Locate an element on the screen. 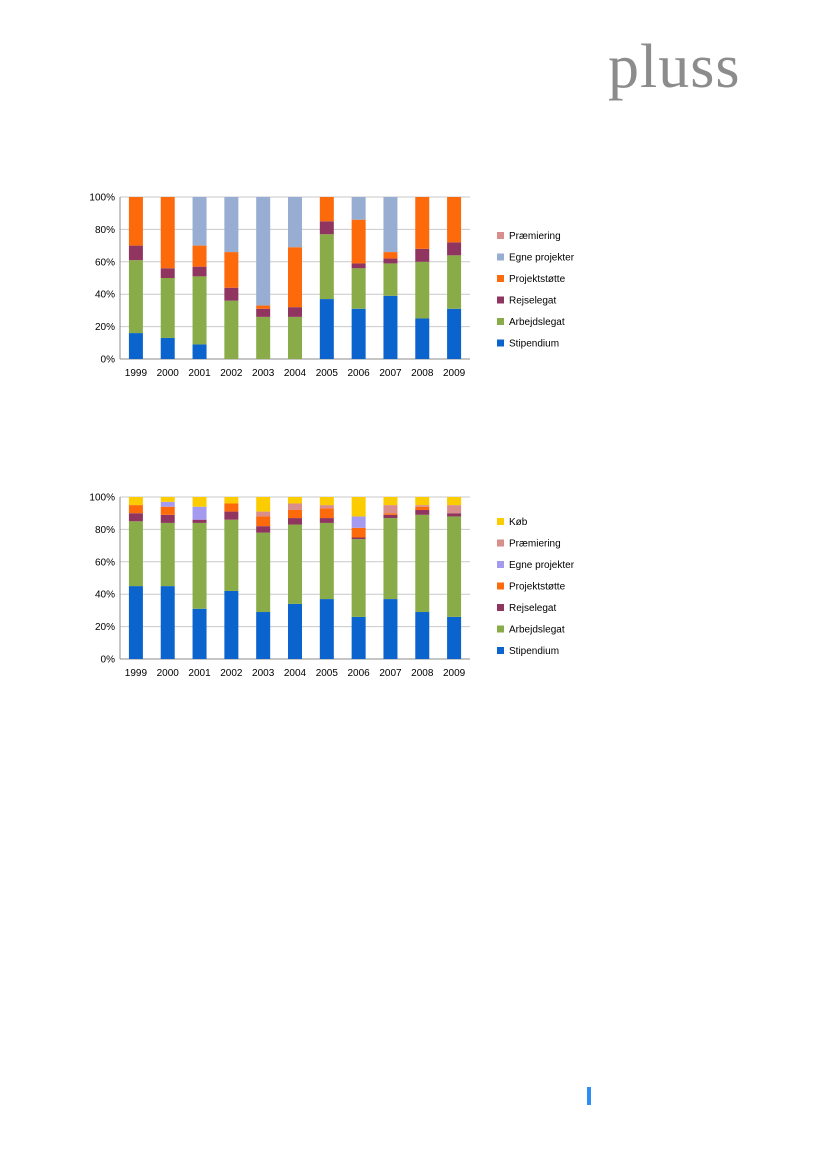  x-tick-label: 2009 is located at coordinates (454, 673).